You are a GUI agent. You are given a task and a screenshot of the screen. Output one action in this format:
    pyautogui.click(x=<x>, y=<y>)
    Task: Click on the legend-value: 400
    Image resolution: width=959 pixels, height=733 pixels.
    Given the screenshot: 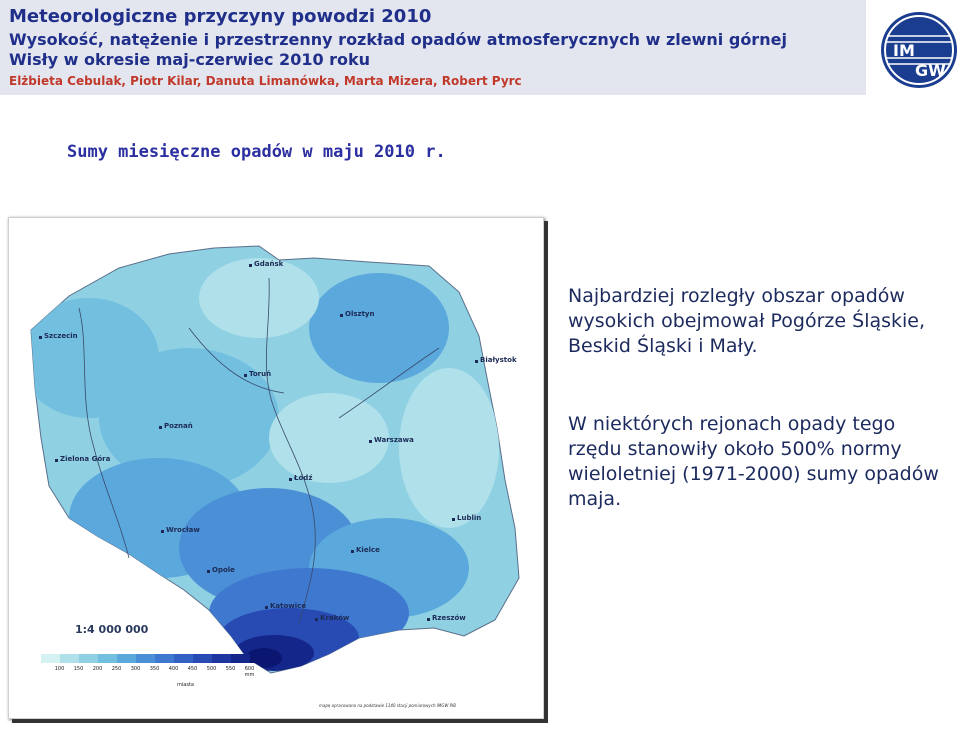 What is the action you would take?
    pyautogui.click(x=173, y=669)
    